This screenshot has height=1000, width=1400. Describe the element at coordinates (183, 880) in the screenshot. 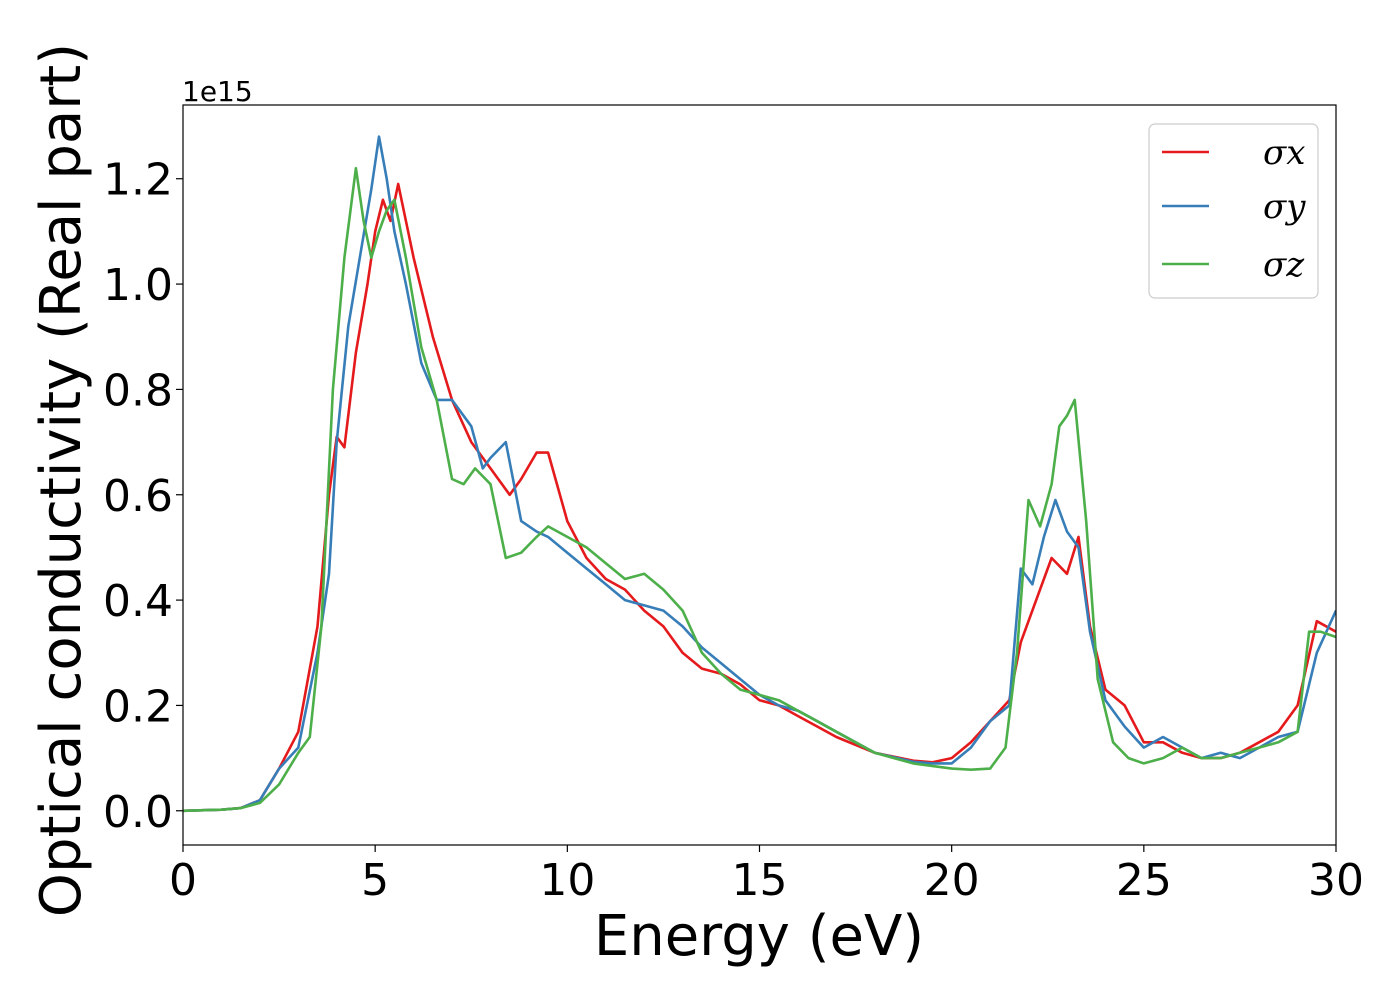

I see `x-tick-label: 0` at that location.